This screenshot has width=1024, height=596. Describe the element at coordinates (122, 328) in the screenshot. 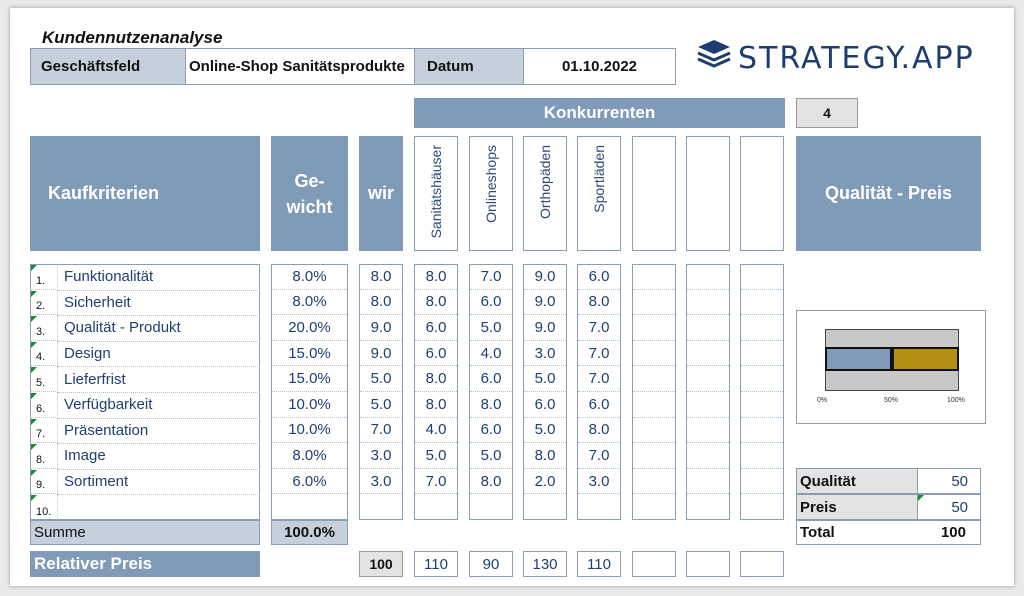

I see `criterion-name: Qualität - Produkt` at that location.